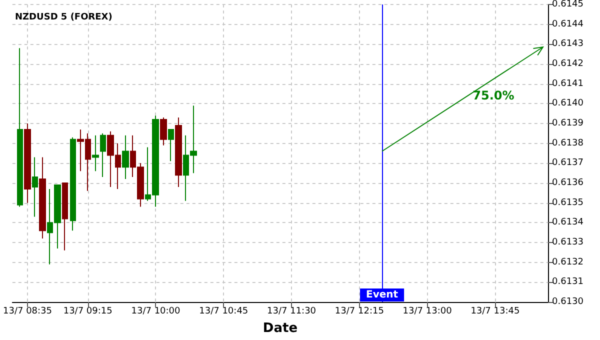  What do you see at coordinates (568, 103) in the screenshot?
I see `y-tick-label: 0.6140` at bounding box center [568, 103].